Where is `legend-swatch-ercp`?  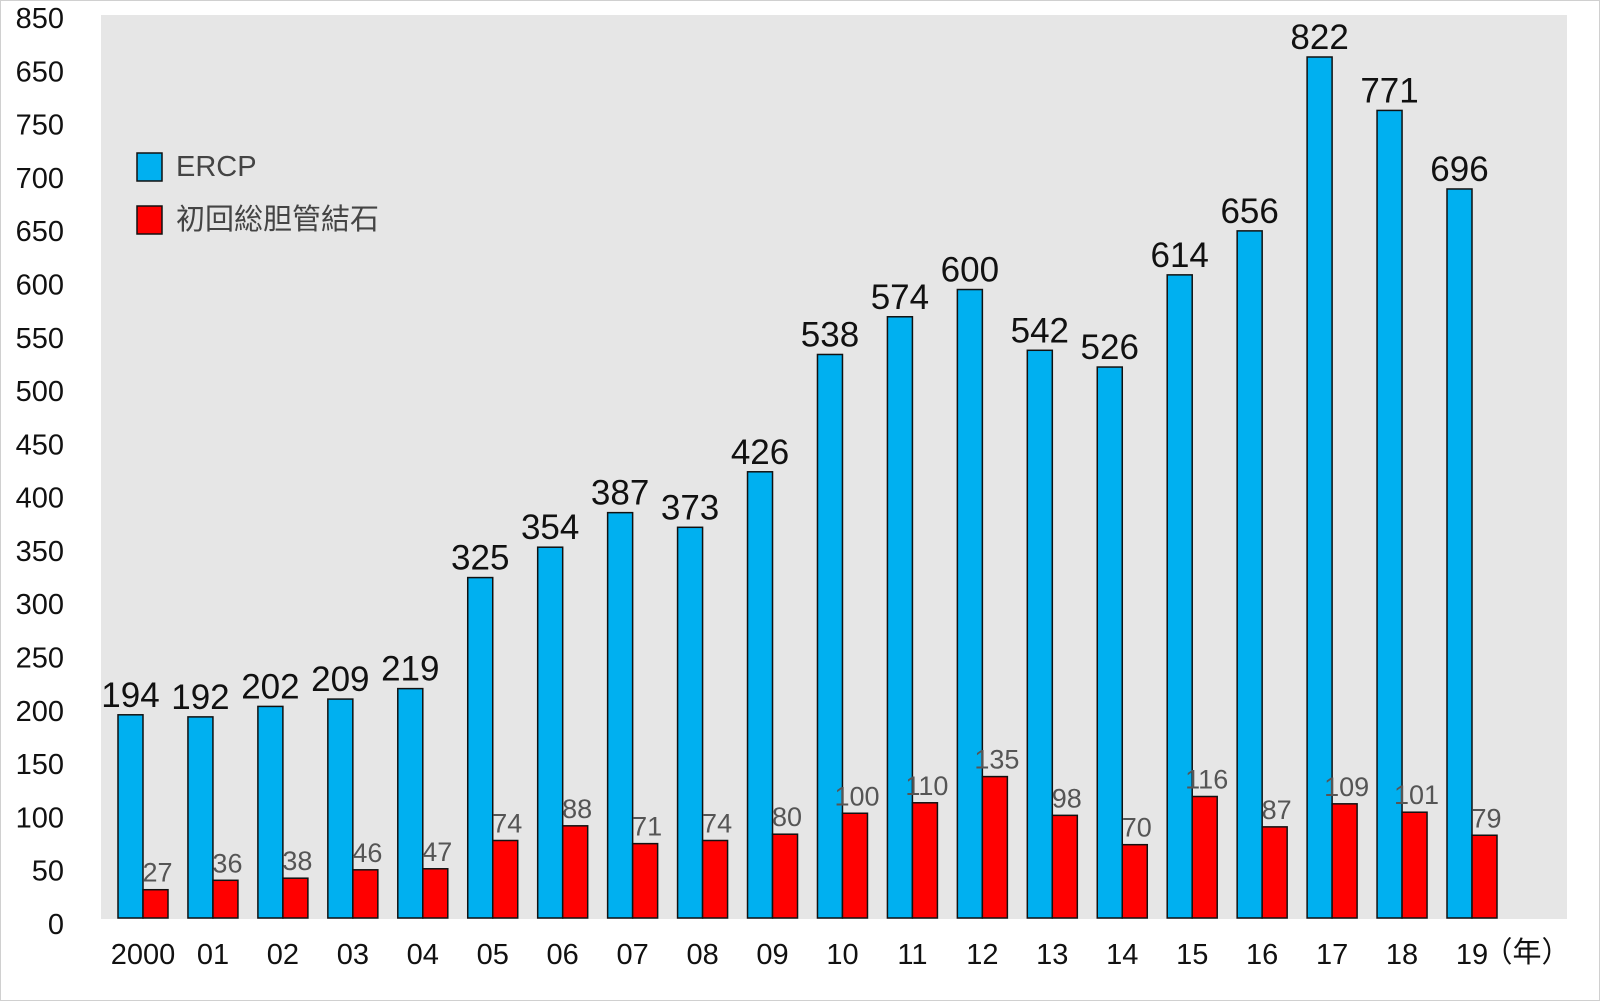 legend-swatch-ercp is located at coordinates (149, 167).